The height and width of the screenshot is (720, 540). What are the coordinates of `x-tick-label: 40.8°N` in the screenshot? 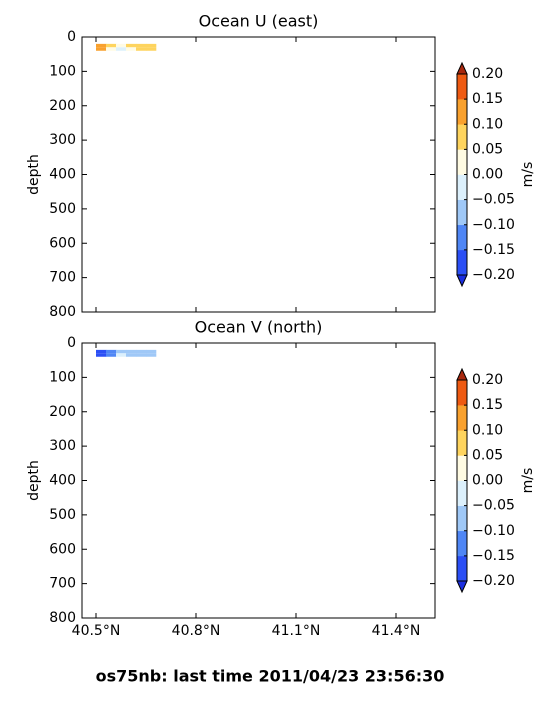 It's located at (196, 631).